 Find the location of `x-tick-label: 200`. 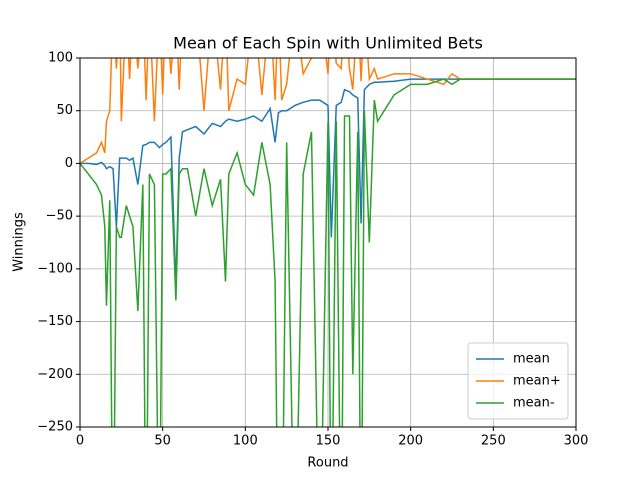

x-tick-label: 200 is located at coordinates (410, 441).